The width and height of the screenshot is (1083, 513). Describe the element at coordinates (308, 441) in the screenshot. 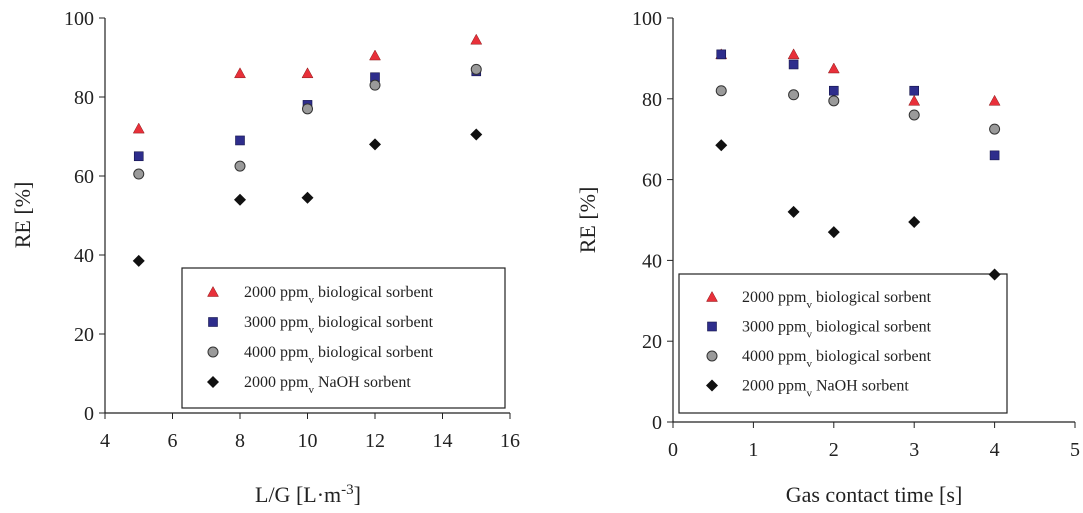

I see `x-tick-label: 10` at that location.